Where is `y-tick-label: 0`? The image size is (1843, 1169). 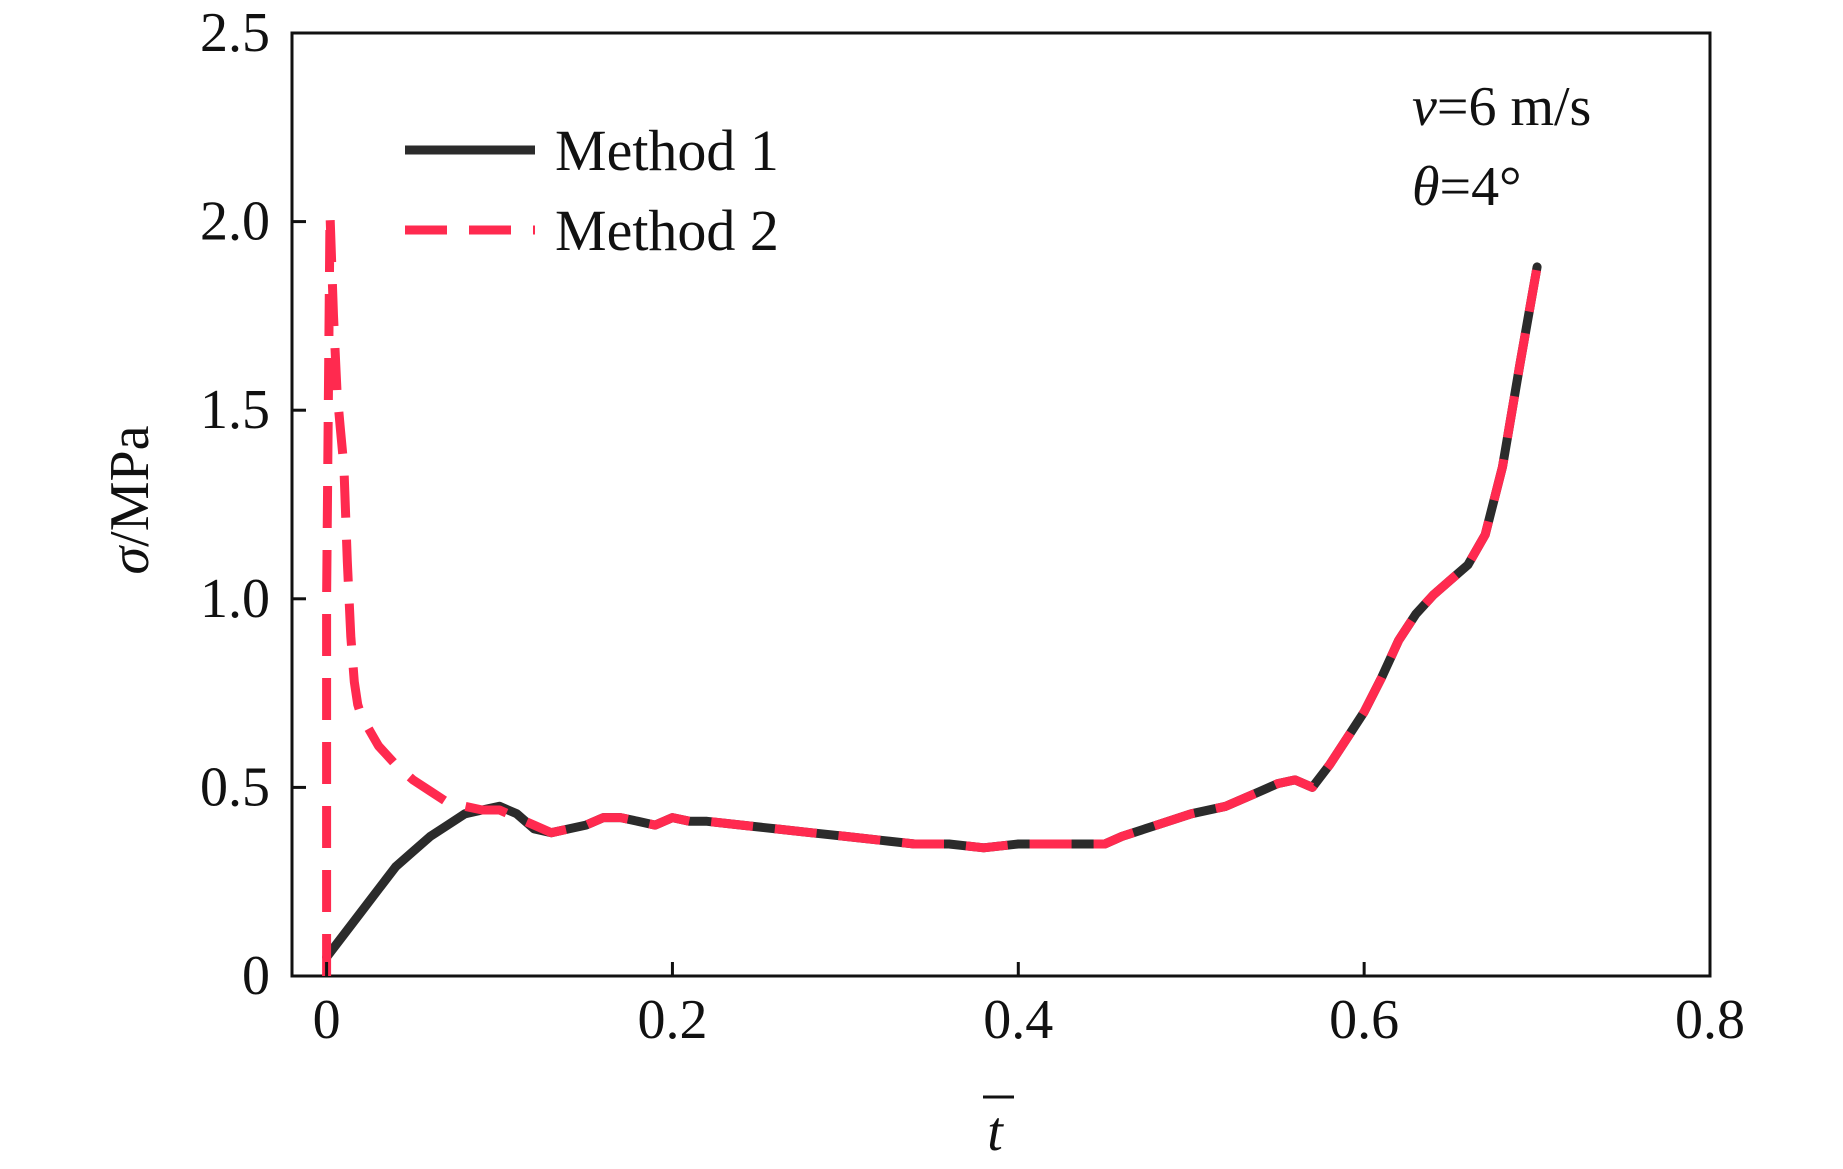 y-tick-label: 0 is located at coordinates (256, 976).